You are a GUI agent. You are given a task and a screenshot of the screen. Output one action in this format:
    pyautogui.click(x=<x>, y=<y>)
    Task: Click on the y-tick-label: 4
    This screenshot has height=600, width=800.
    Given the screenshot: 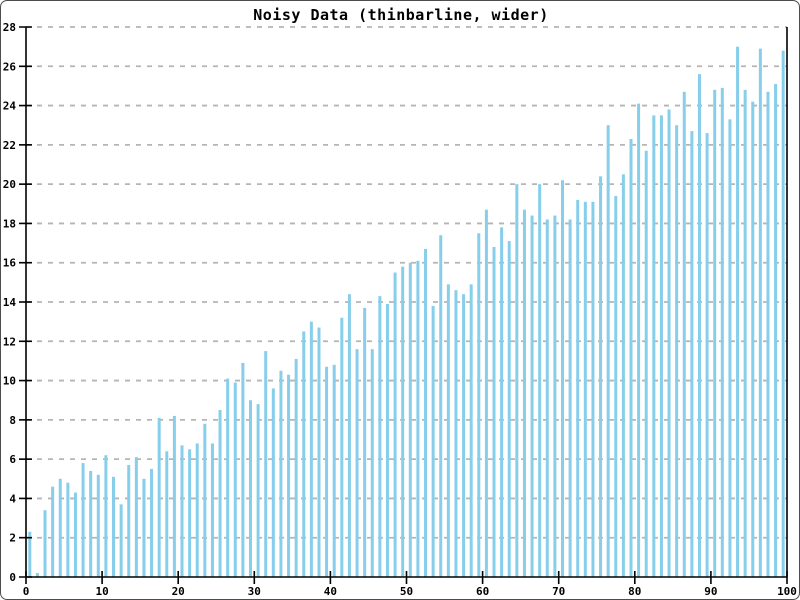 What is the action you would take?
    pyautogui.click(x=12, y=498)
    